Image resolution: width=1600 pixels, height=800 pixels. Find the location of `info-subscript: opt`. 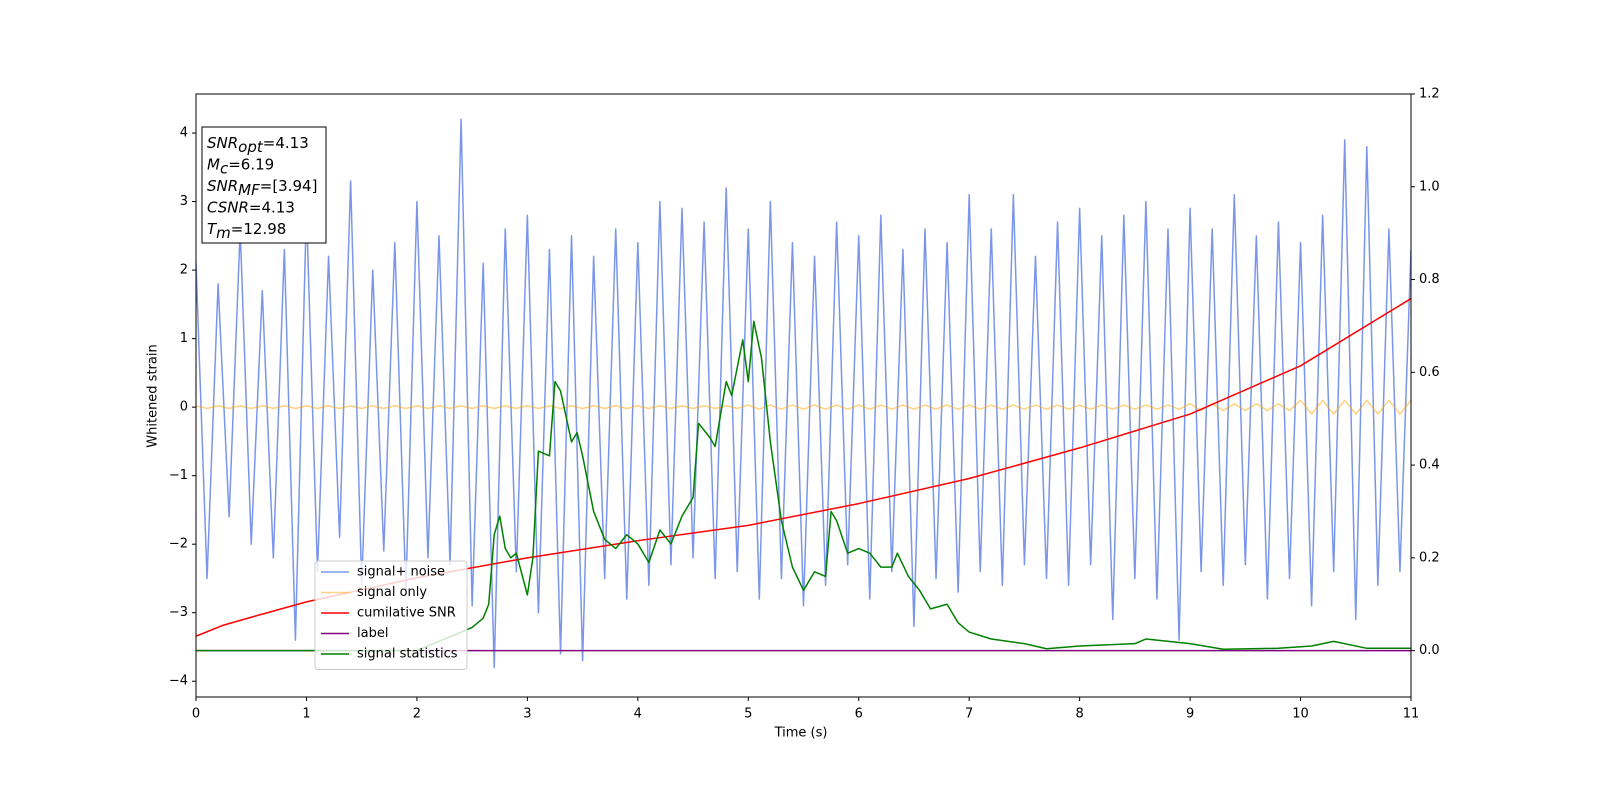

info-subscript: opt is located at coordinates (251, 147).